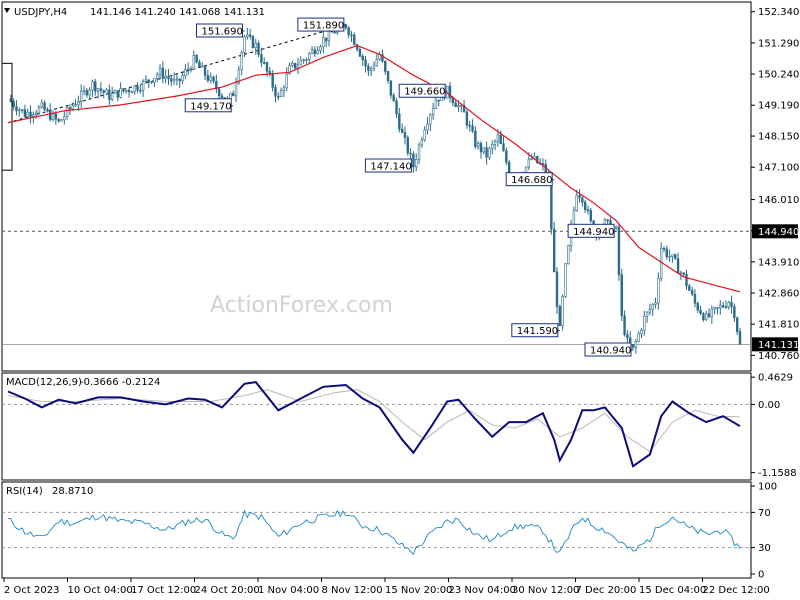 The width and height of the screenshot is (800, 600). I want to click on rsi-line, so click(374, 532).